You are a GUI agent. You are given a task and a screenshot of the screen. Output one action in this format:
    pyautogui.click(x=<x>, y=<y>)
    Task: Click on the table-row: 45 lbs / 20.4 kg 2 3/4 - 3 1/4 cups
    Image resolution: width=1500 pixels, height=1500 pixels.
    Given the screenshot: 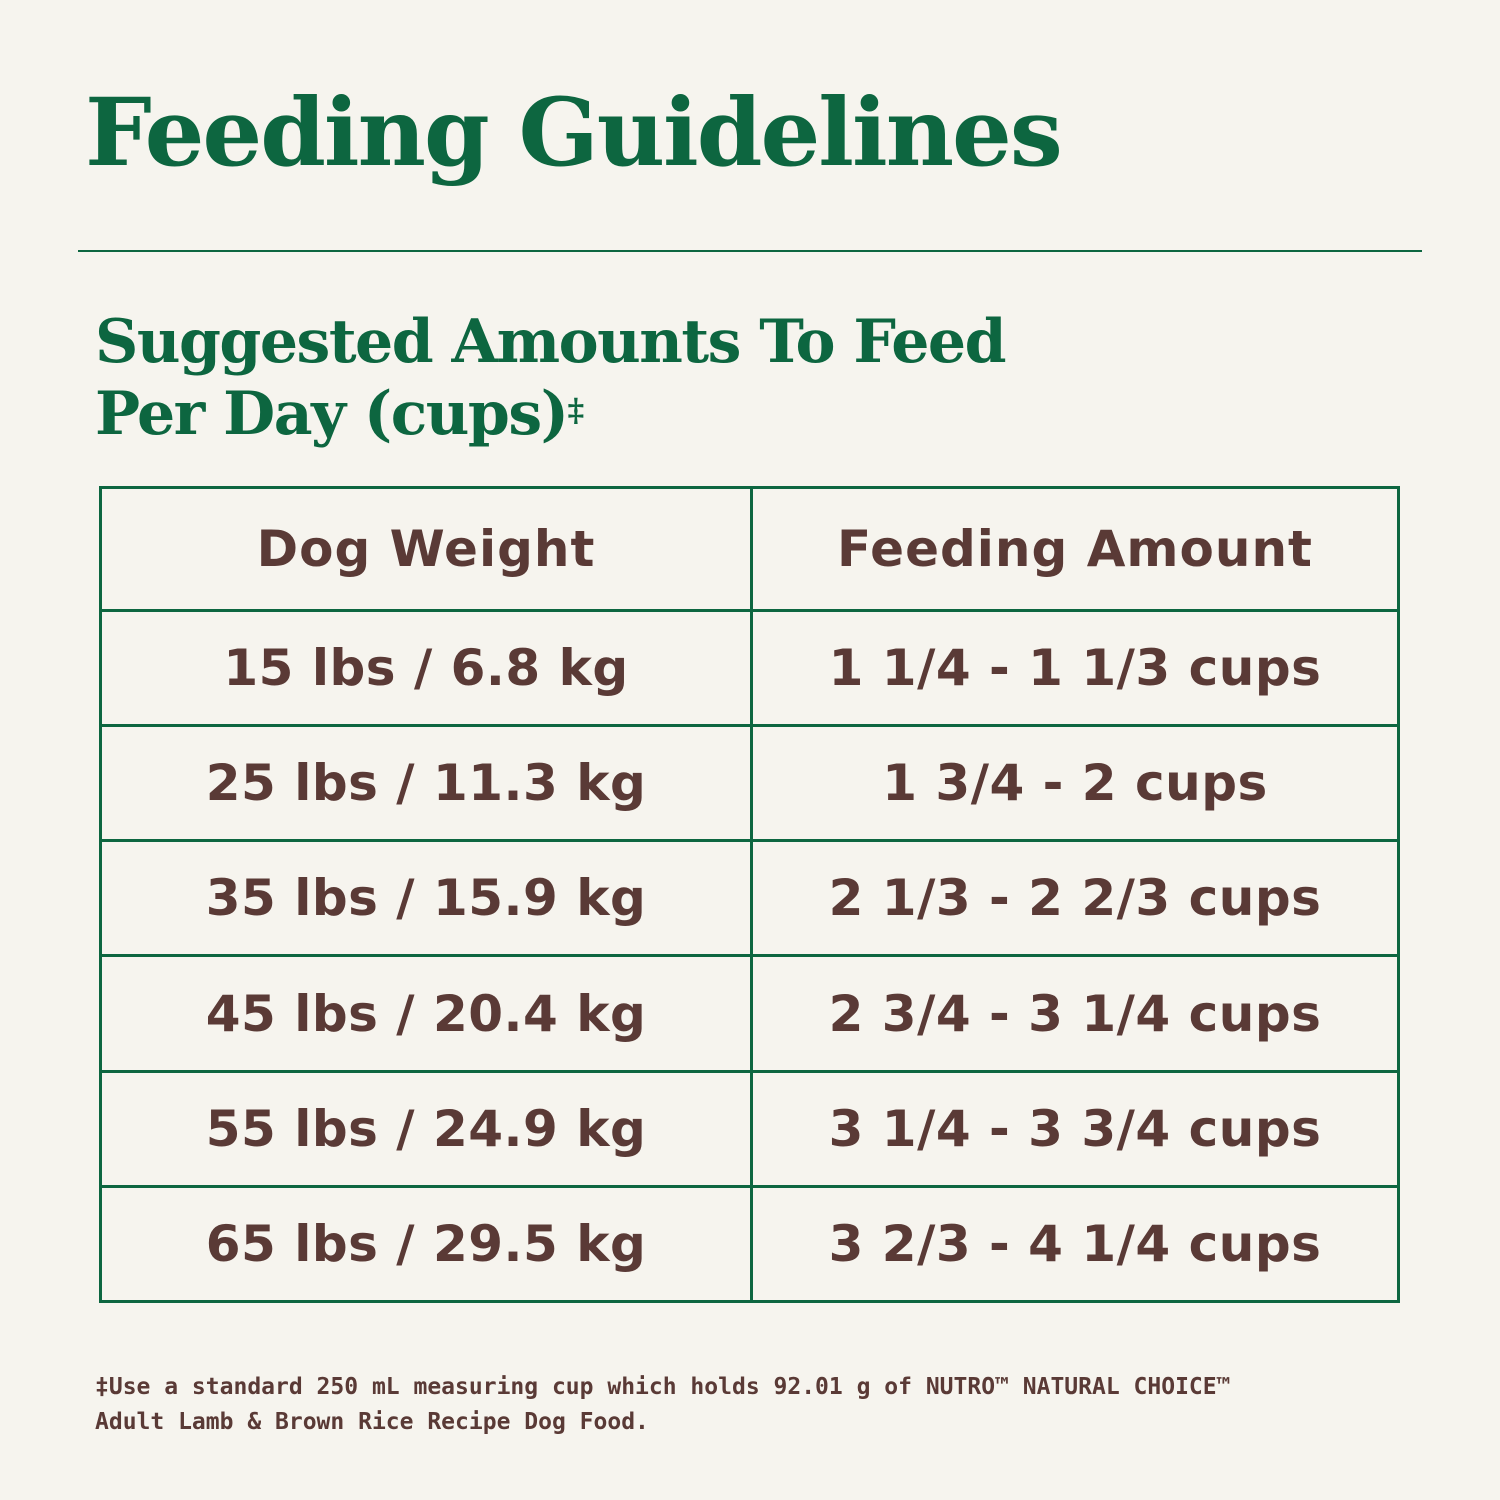 What is the action you would take?
    pyautogui.click(x=749, y=1013)
    